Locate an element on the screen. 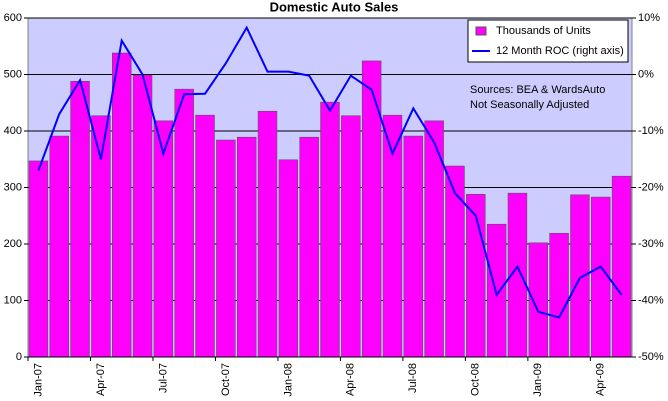 This screenshot has width=668, height=401. y2-tick-label: 10% is located at coordinates (649, 18).